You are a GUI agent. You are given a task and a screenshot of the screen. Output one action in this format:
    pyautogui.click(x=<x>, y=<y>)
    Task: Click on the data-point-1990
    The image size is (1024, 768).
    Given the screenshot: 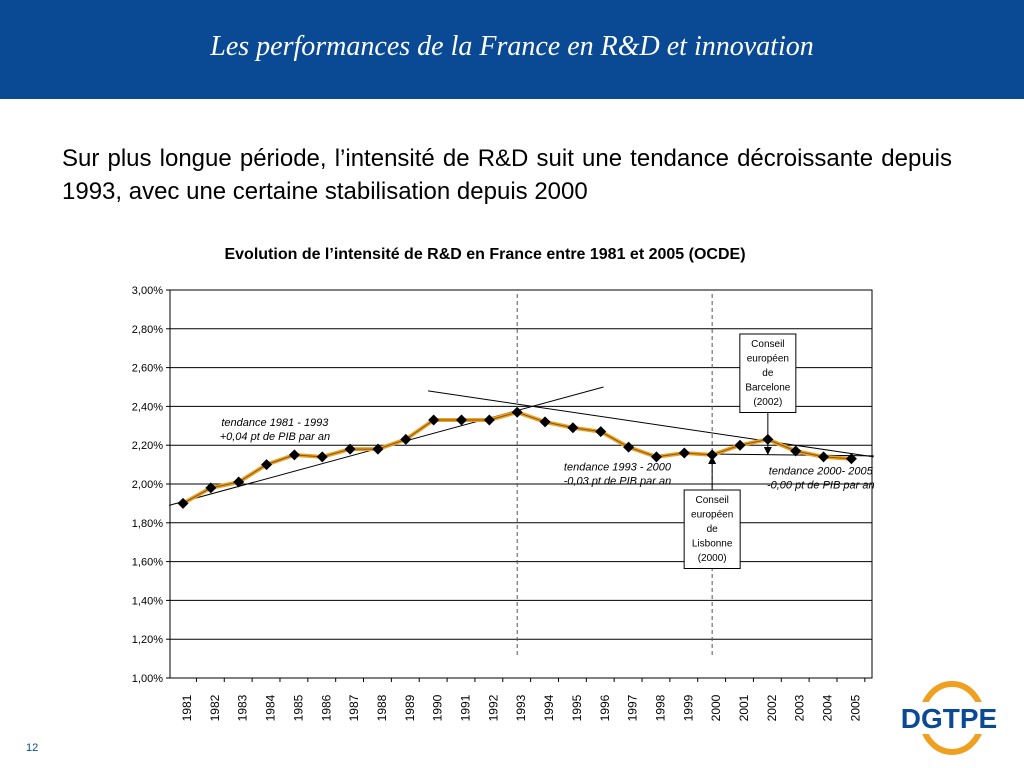 What is the action you would take?
    pyautogui.click(x=434, y=420)
    